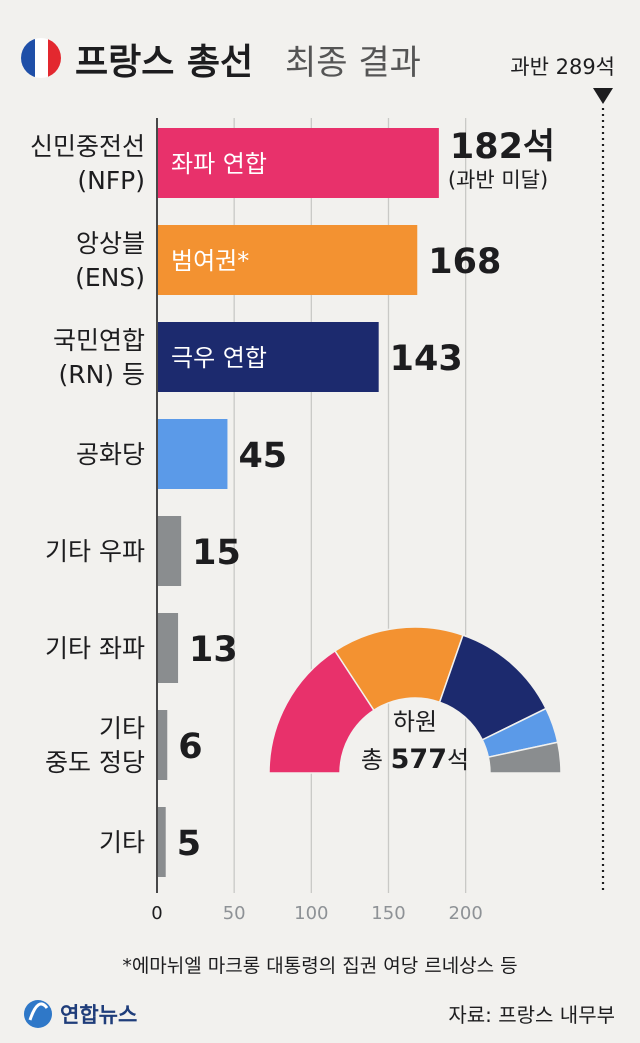 Image resolution: width=640 pixels, height=1043 pixels. What do you see at coordinates (376, 760) in the screenshot?
I see `donut-total-prefix: 총` at bounding box center [376, 760].